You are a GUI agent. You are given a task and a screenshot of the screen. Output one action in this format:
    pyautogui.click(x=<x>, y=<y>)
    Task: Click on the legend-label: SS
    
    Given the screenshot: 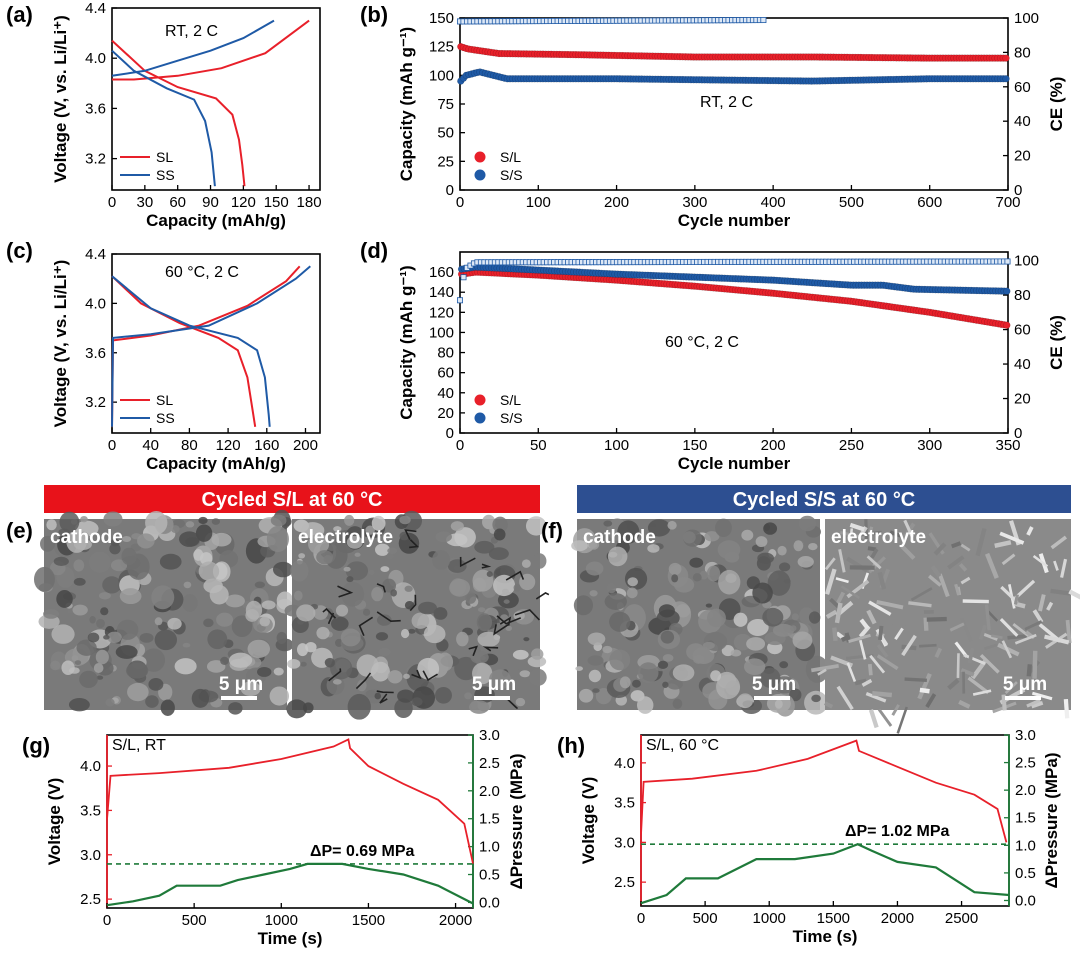 What is the action you would take?
    pyautogui.click(x=165, y=175)
    